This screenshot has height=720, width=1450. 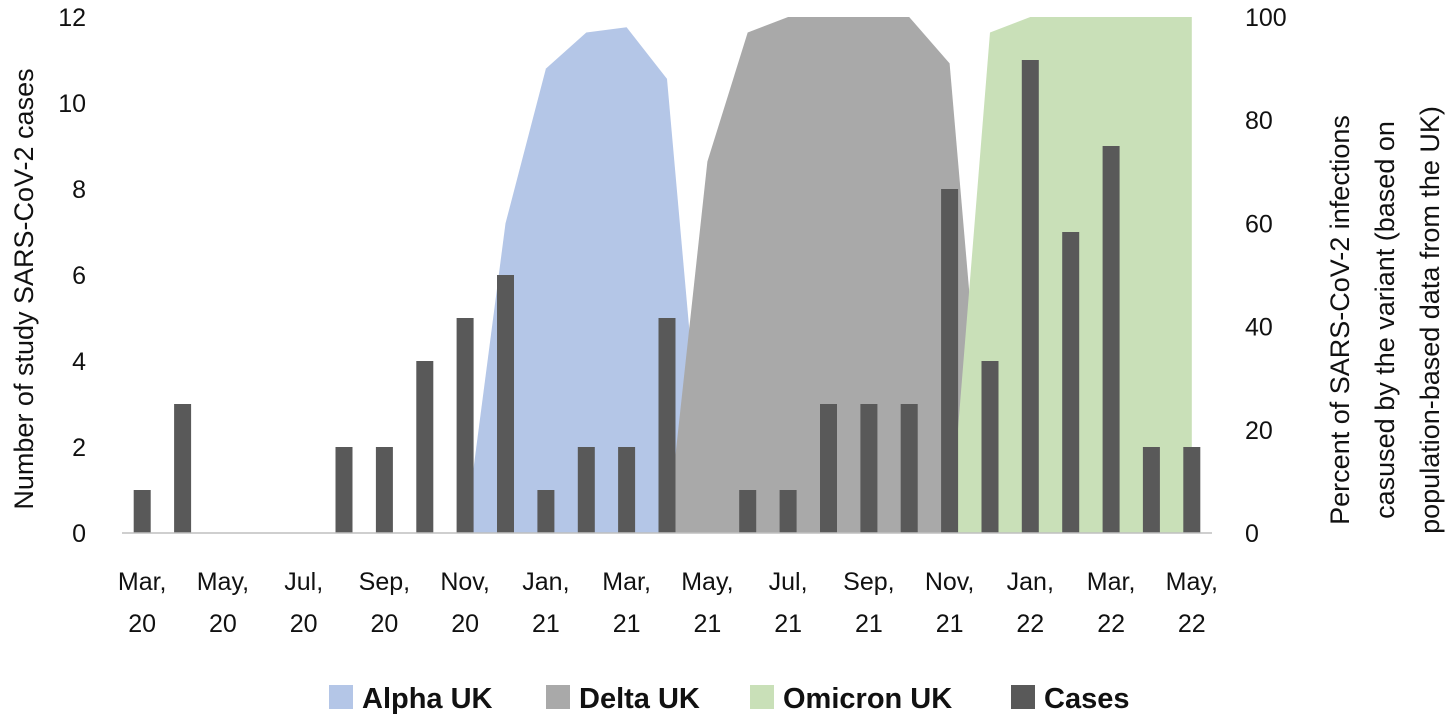 I want to click on right-y-tick-label: 40, so click(x=1259, y=328).